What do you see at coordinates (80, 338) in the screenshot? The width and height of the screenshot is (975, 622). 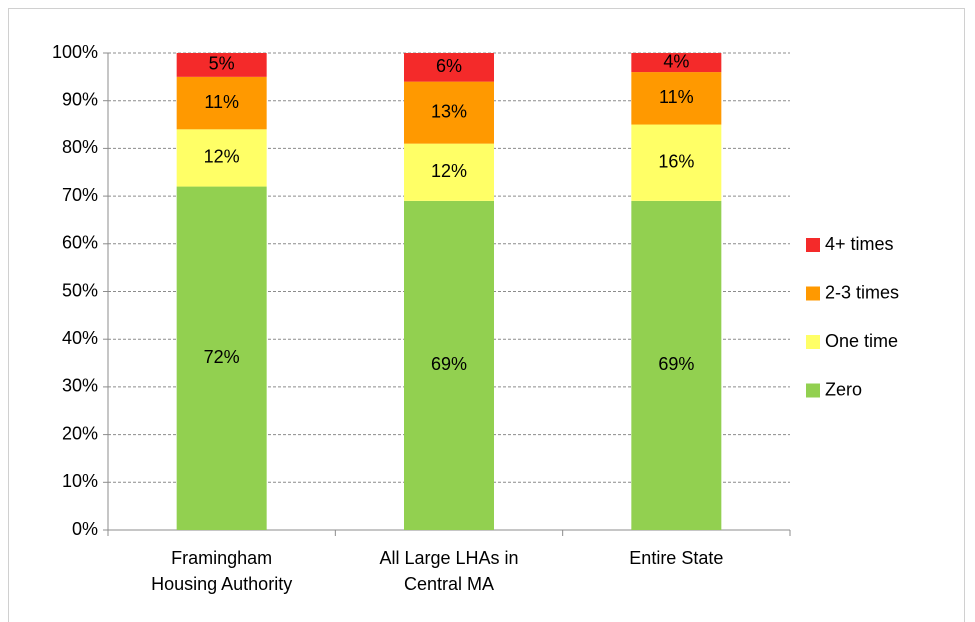 I see `y-tick-label: 40%` at bounding box center [80, 338].